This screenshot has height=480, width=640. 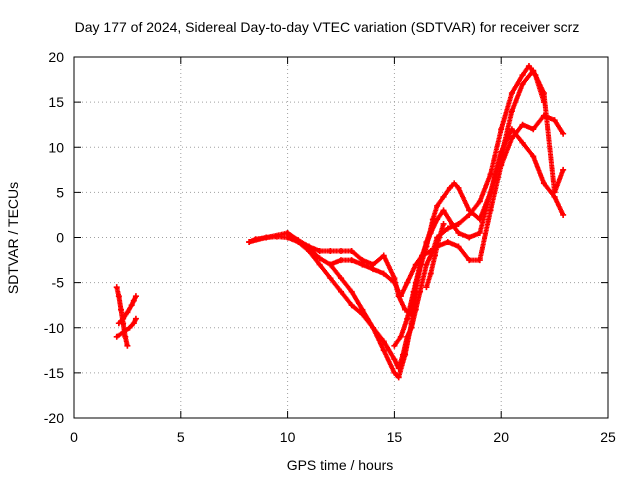 What do you see at coordinates (54, 328) in the screenshot?
I see `y-tick-label-2: -10` at bounding box center [54, 328].